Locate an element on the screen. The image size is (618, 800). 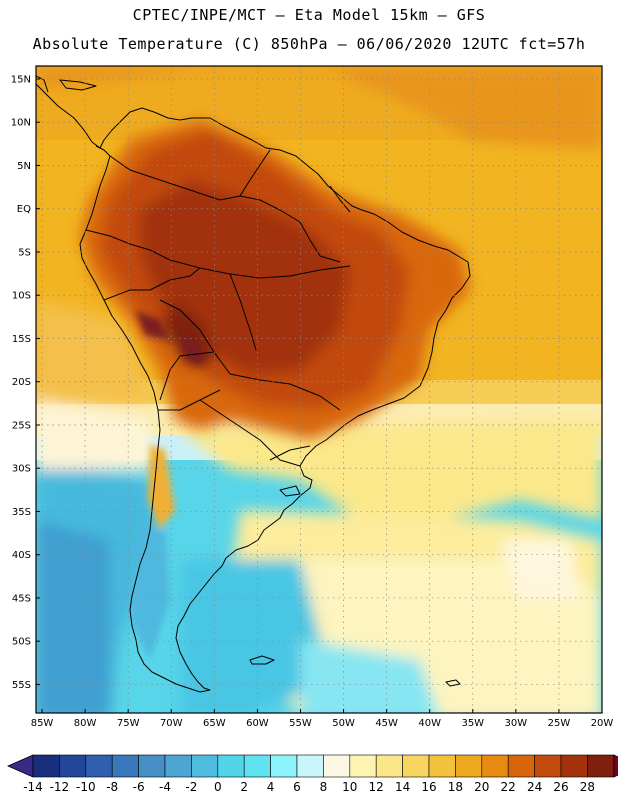
lat-label: 20S is located at coordinates (21, 382).